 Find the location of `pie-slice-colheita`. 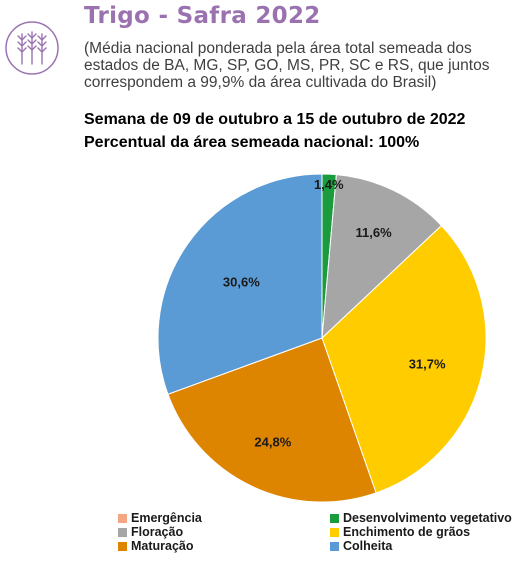

pie-slice-colheita is located at coordinates (240, 284).